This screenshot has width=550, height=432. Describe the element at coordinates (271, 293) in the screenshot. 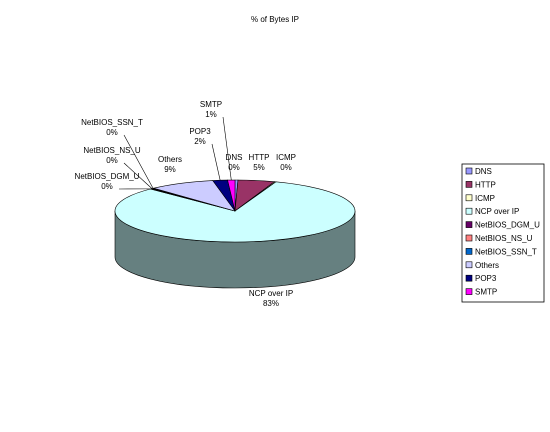

I see `data-label-name: NCP over IP` at that location.